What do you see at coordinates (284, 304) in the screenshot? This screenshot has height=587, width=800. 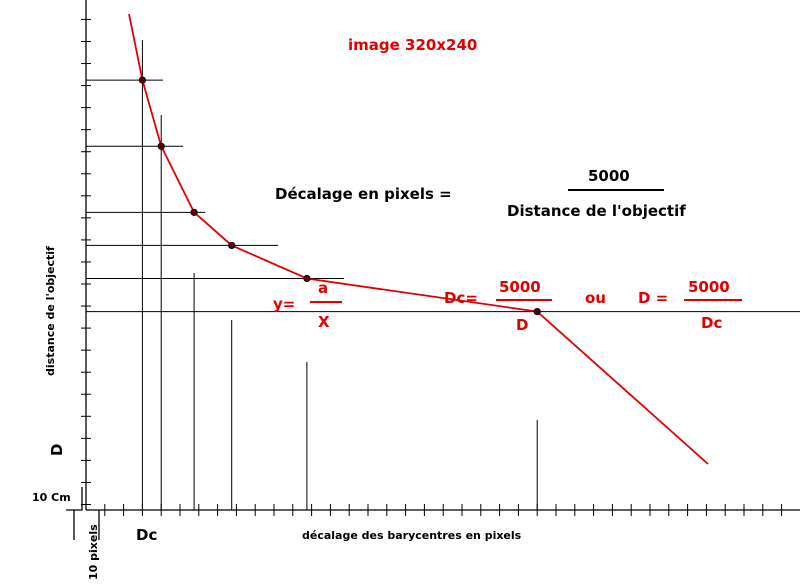 I see `formula-general-left: y=` at bounding box center [284, 304].